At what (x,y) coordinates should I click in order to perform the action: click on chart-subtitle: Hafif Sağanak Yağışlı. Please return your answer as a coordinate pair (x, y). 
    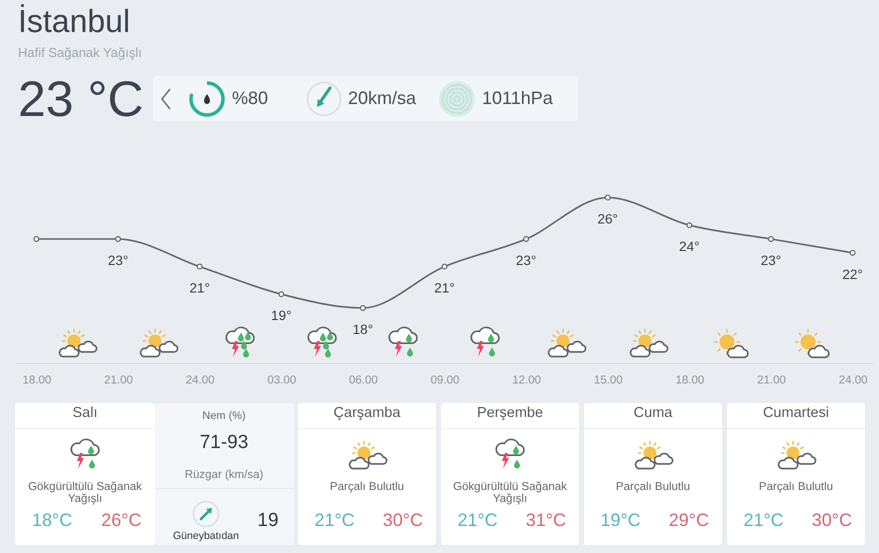
    Looking at the image, I should click on (80, 53).